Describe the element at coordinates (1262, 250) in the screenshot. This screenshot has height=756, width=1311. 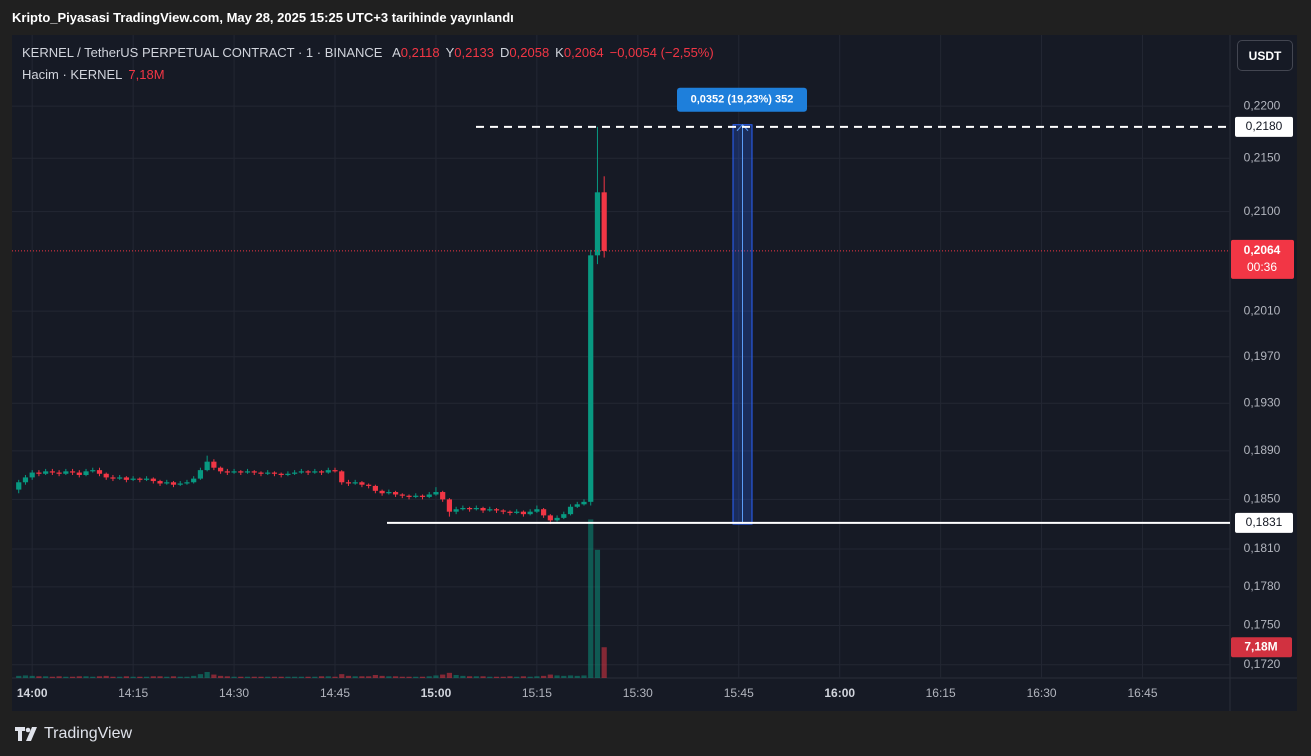
I see `last-price-label: 0,2064` at that location.